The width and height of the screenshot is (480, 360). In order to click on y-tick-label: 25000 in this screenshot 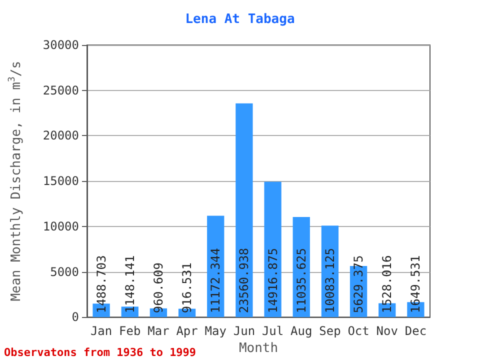, I will do `click(60, 90)`.